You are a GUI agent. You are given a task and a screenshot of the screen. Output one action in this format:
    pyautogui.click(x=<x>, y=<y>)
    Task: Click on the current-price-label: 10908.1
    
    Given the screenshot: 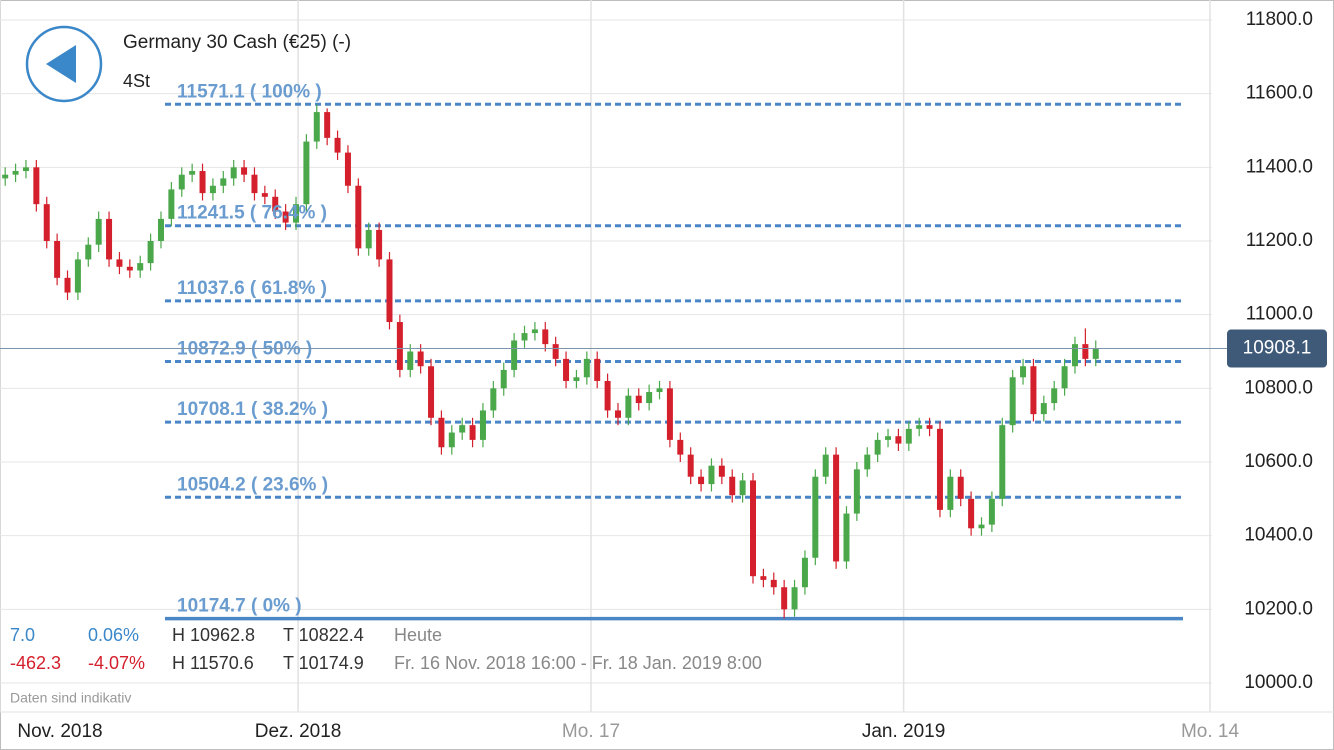 What is the action you would take?
    pyautogui.click(x=1277, y=348)
    